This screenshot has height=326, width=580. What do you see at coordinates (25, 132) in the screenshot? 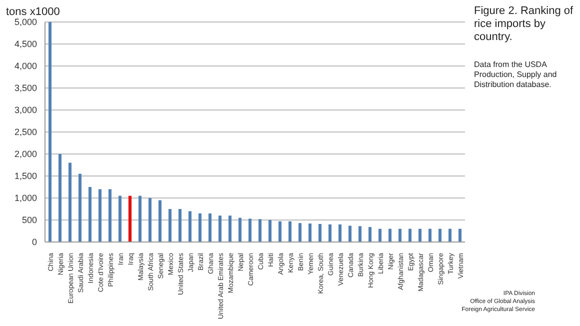
I see `y-tick-label: 2,500` at bounding box center [25, 132].